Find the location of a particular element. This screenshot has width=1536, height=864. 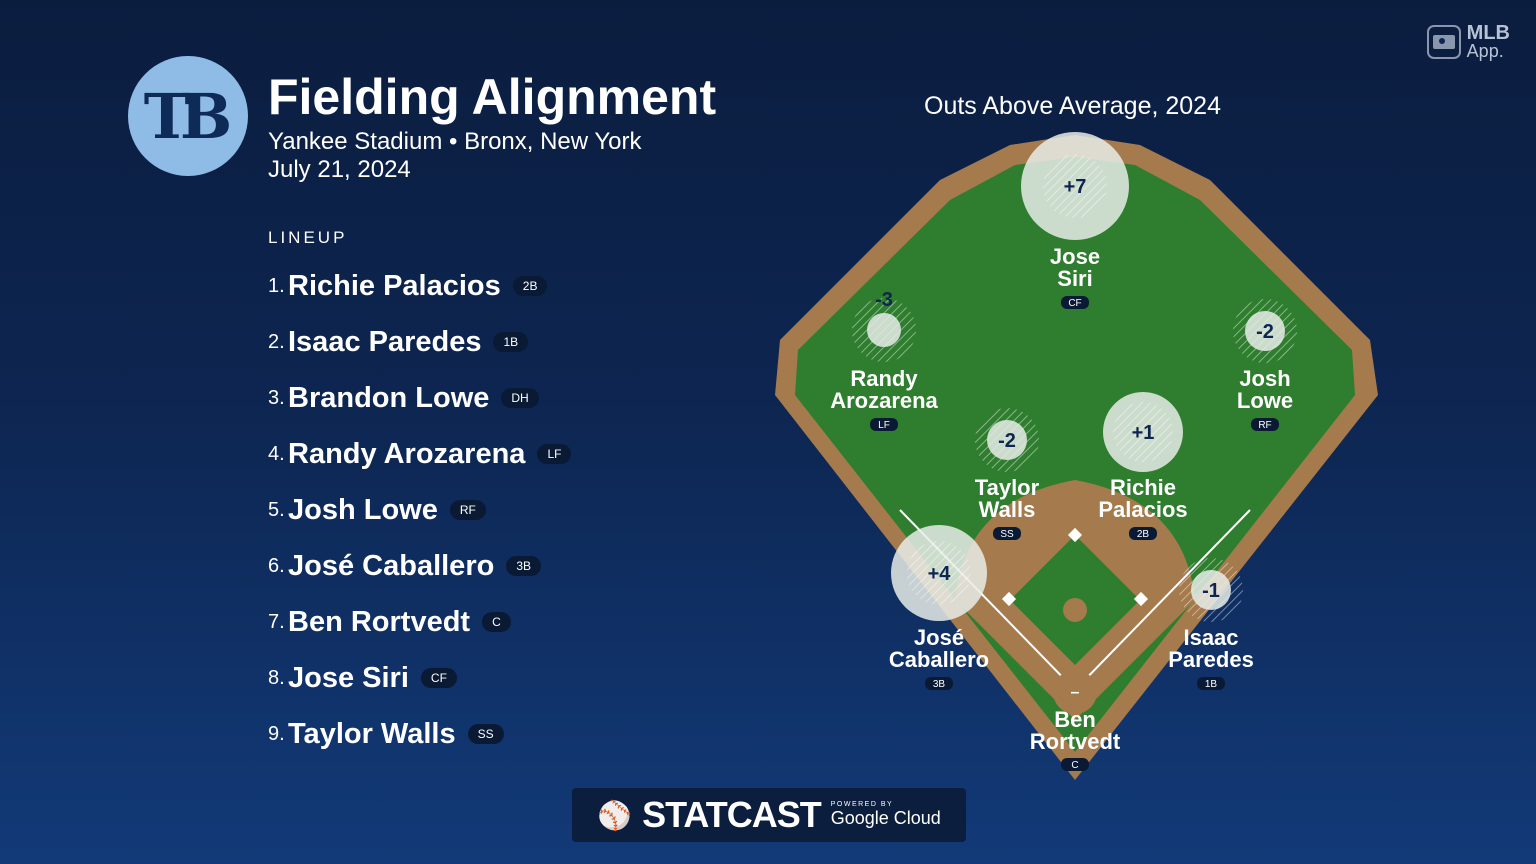

player-last: Paredes is located at coordinates (1211, 659).